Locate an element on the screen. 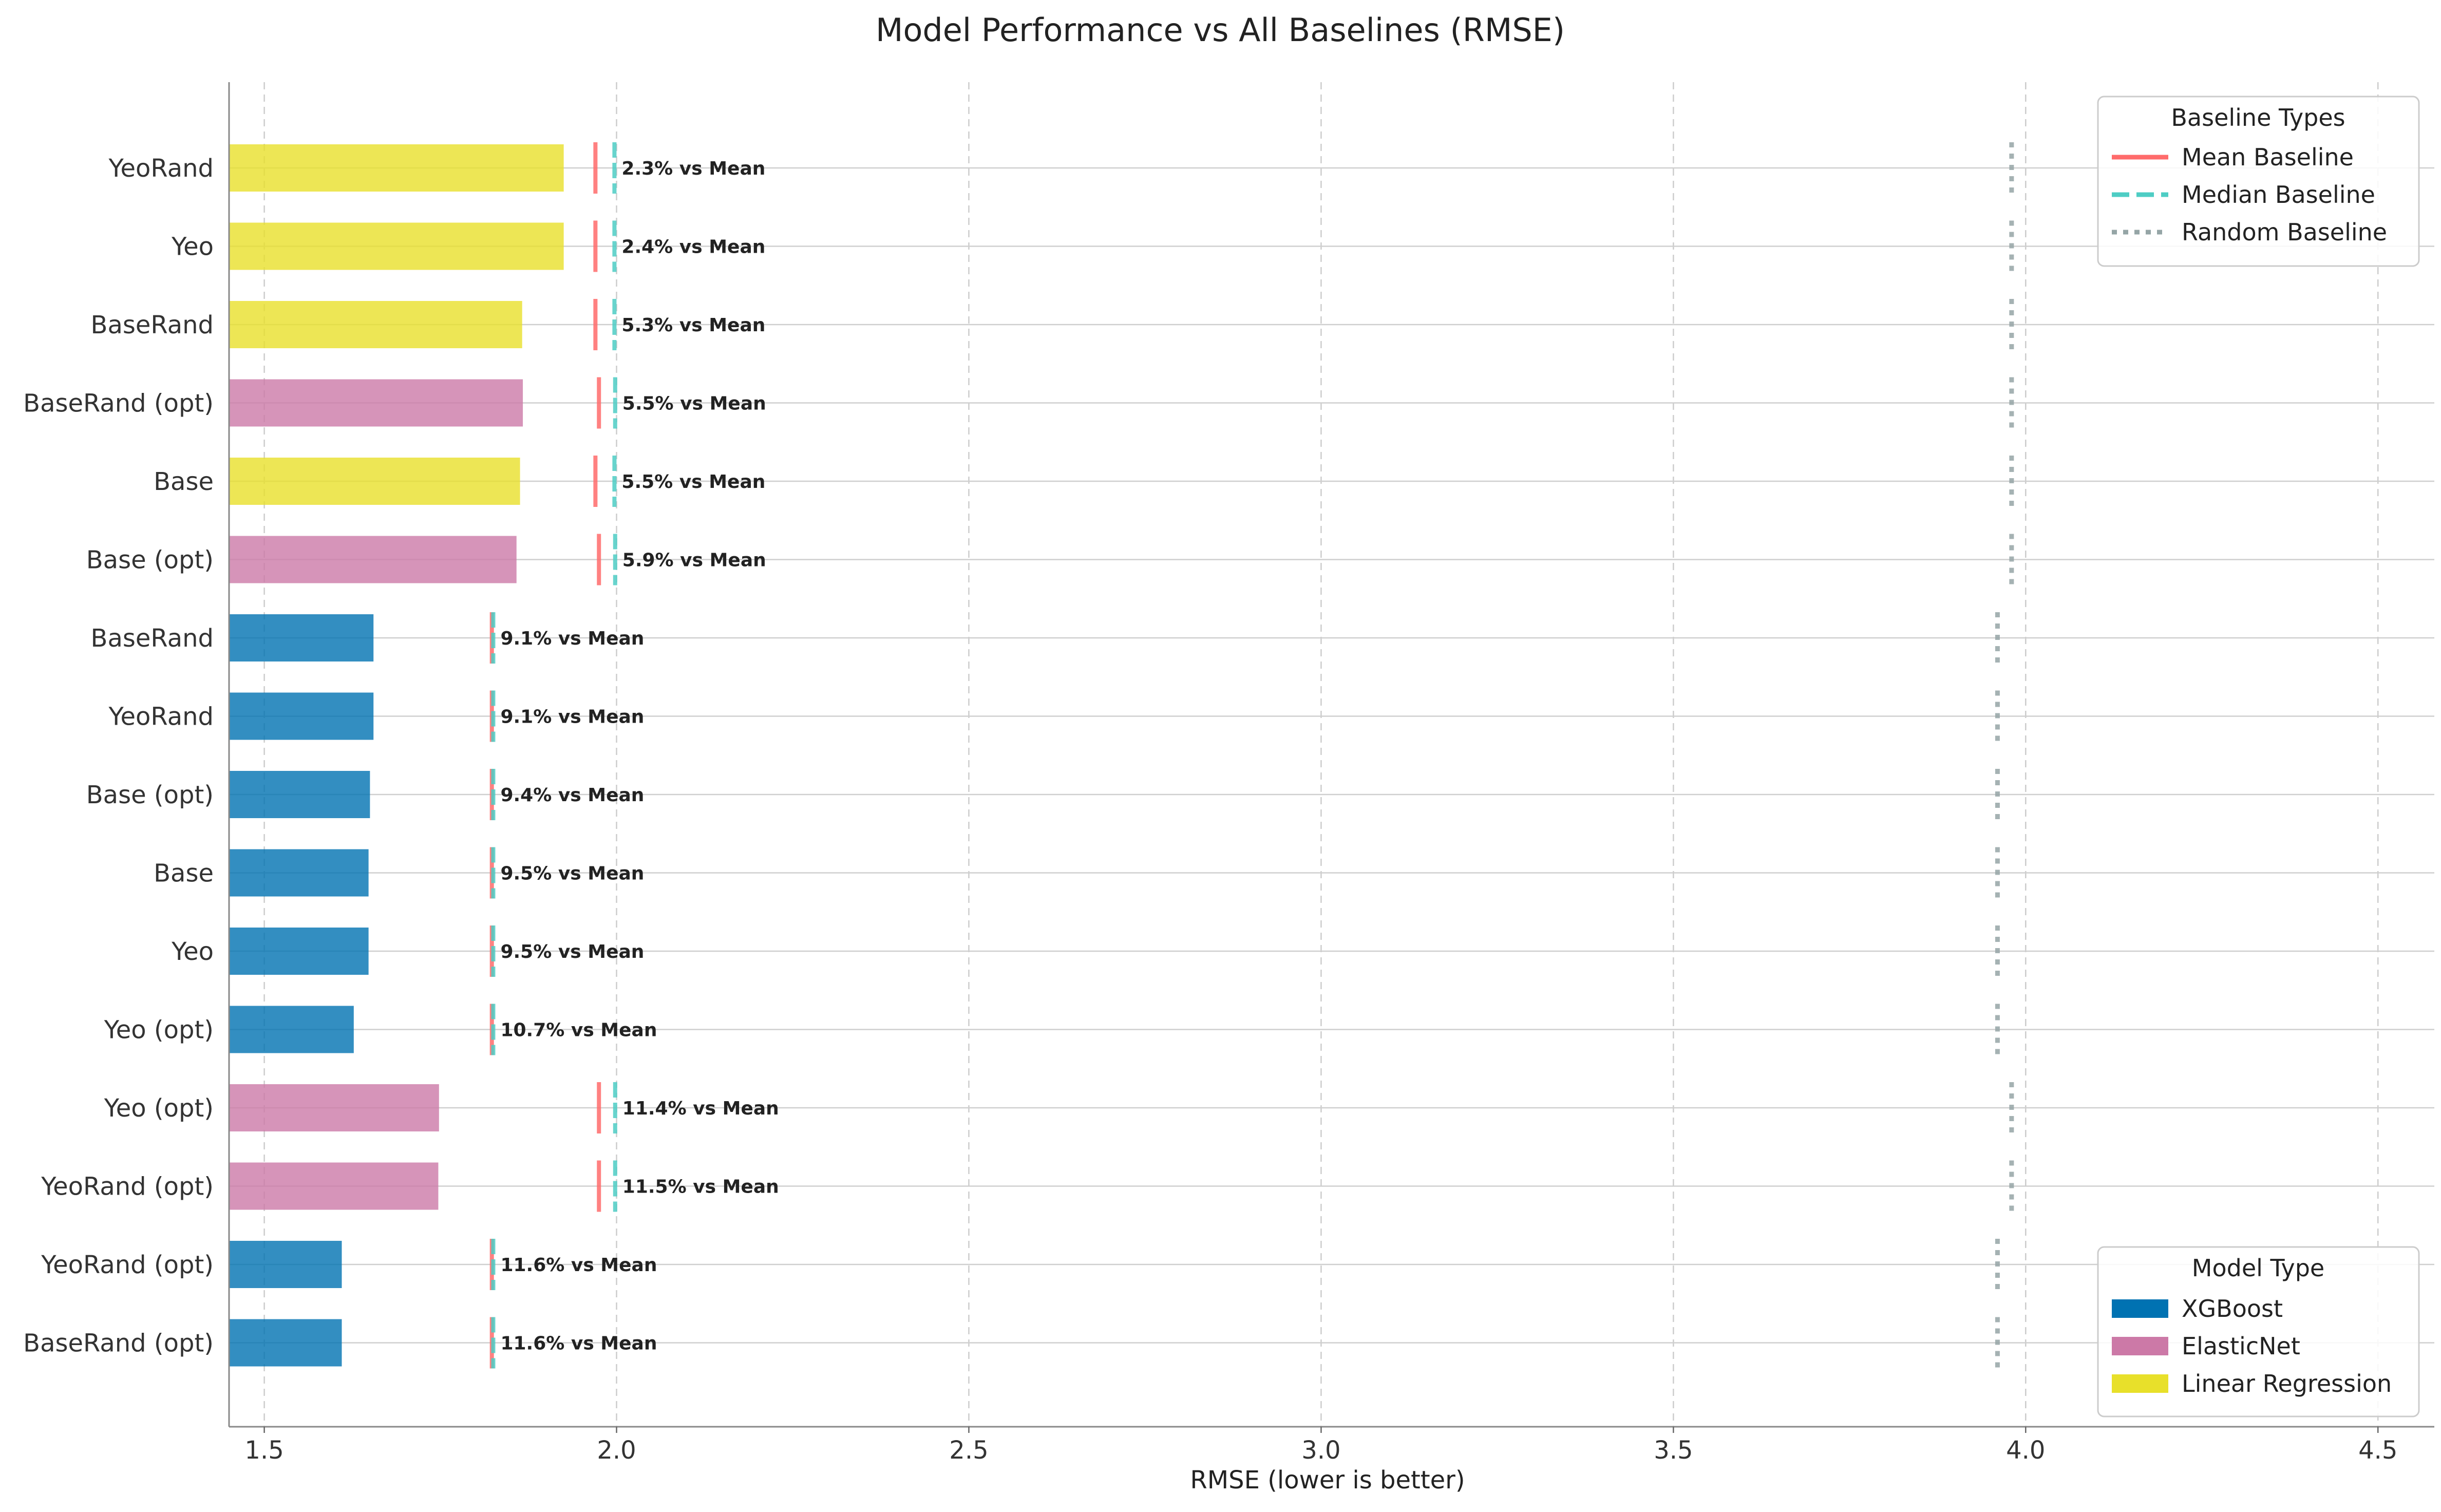 The width and height of the screenshot is (2441, 1512). legend-mean-label: Mean Baseline is located at coordinates (2268, 157).